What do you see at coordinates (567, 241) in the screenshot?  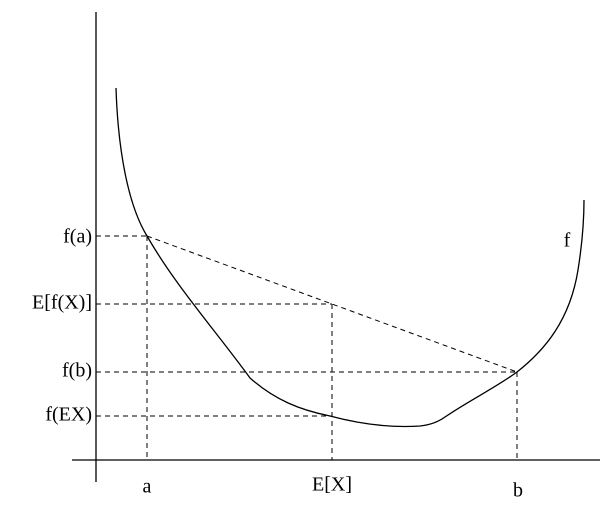 I see `curve-label: f` at bounding box center [567, 241].